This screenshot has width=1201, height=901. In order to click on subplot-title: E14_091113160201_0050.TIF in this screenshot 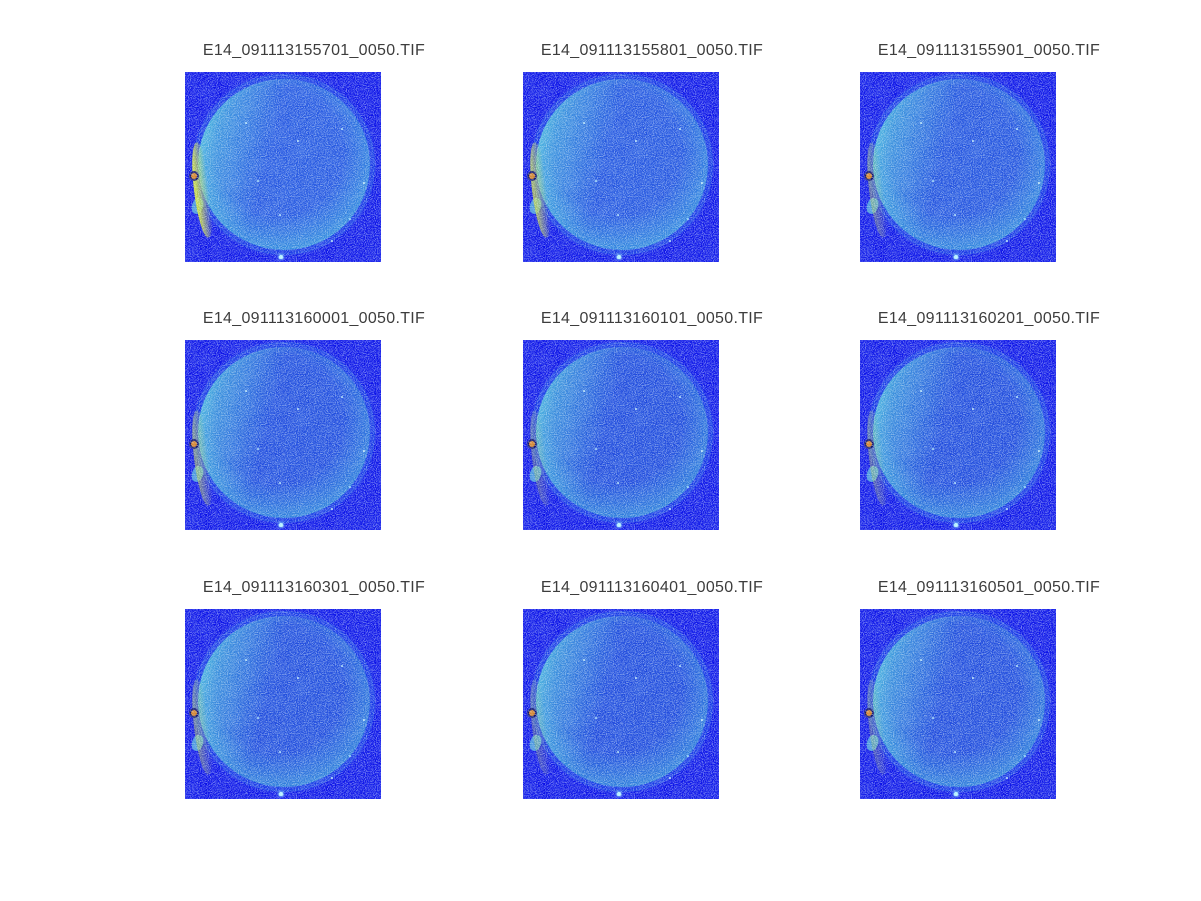, I will do `click(989, 318)`.